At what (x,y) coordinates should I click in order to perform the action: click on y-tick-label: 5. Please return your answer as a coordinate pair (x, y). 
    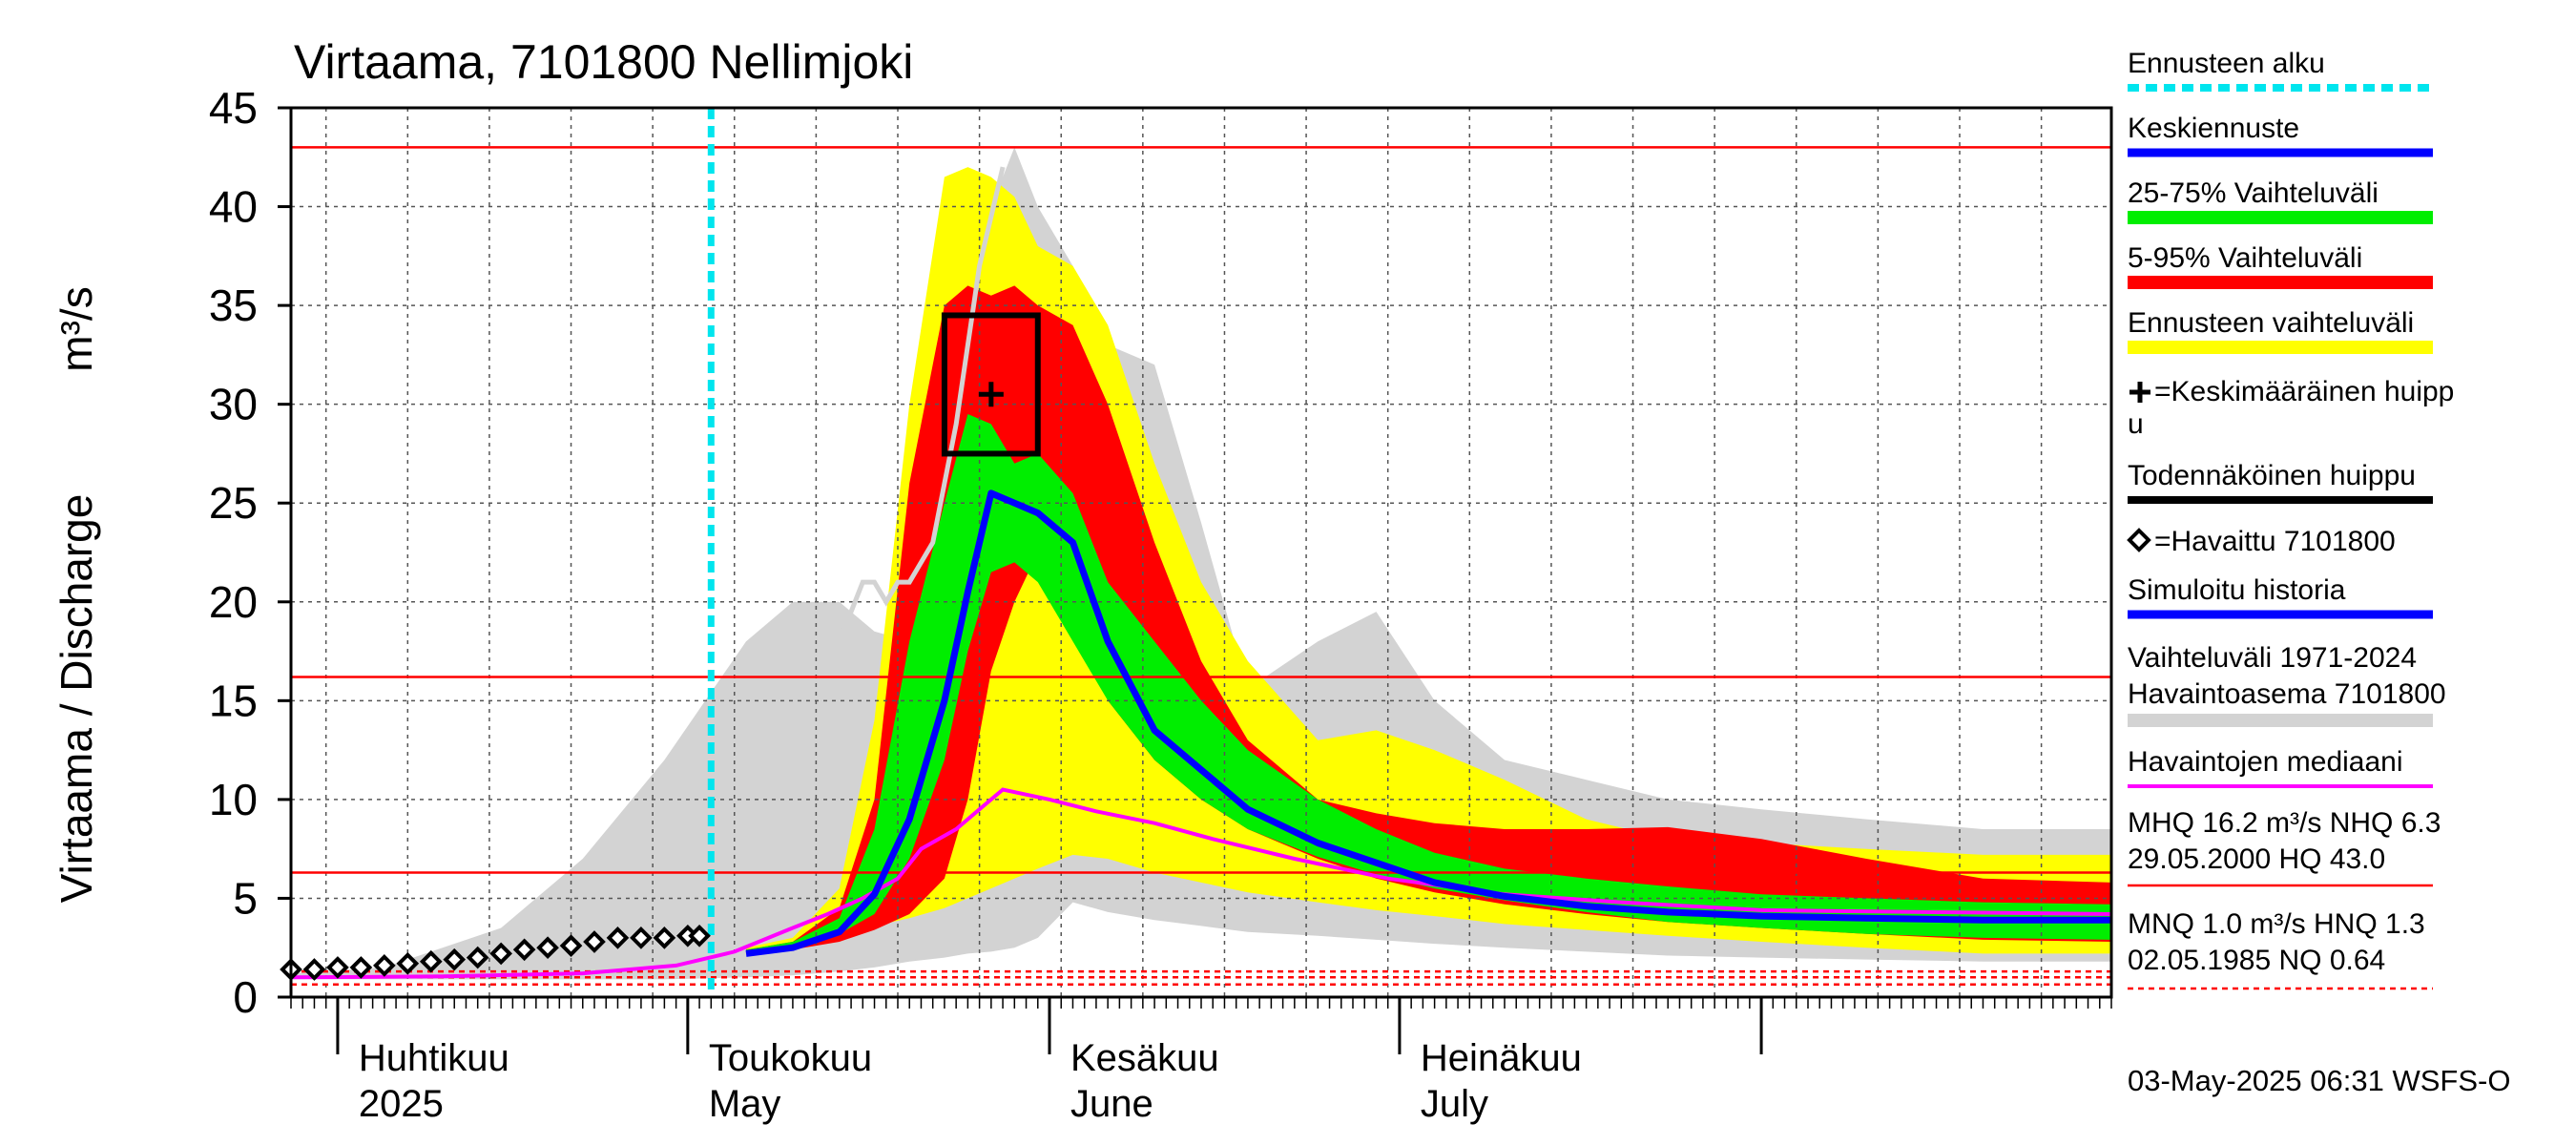
    Looking at the image, I should click on (245, 898).